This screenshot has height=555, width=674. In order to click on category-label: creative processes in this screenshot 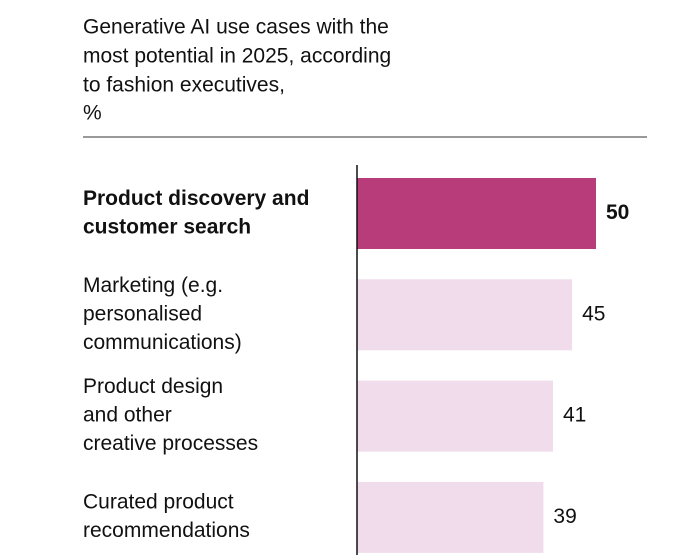, I will do `click(170, 443)`.